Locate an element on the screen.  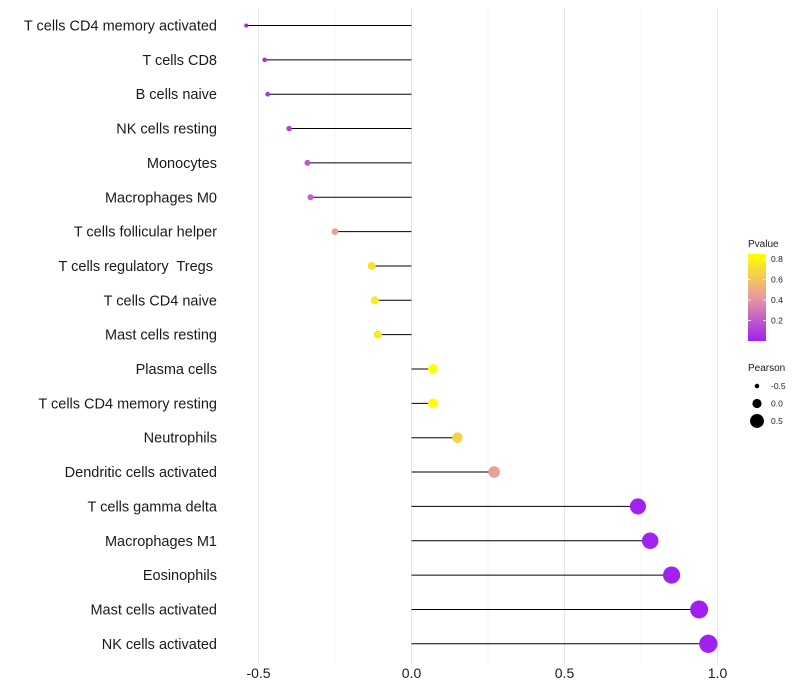
category-label: T cells CD4 naive is located at coordinates (160, 301).